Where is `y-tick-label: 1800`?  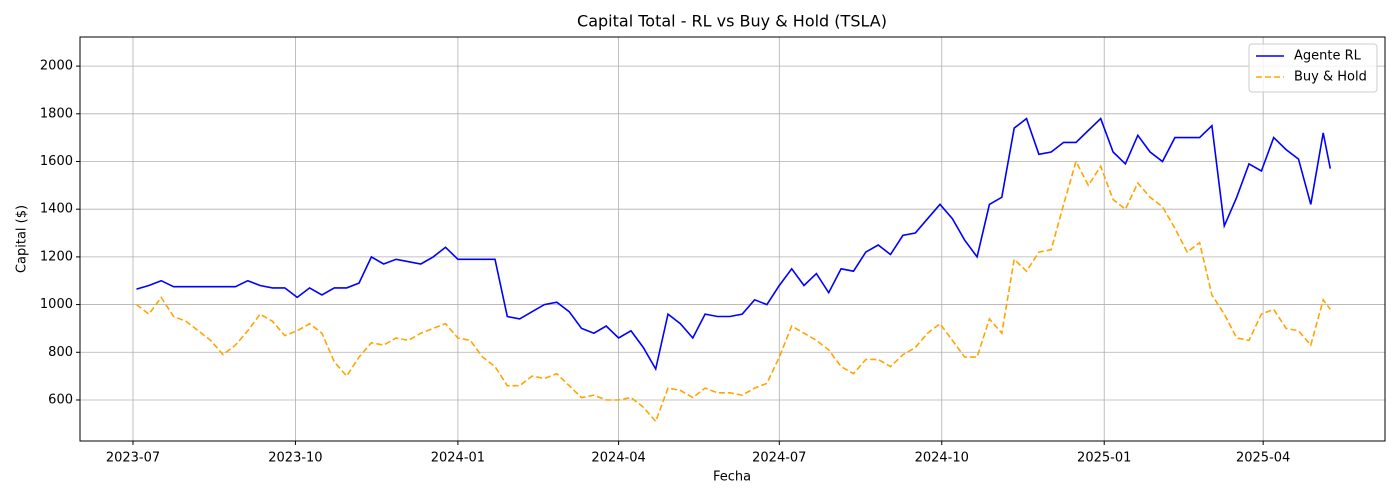 y-tick-label: 1800 is located at coordinates (56, 113).